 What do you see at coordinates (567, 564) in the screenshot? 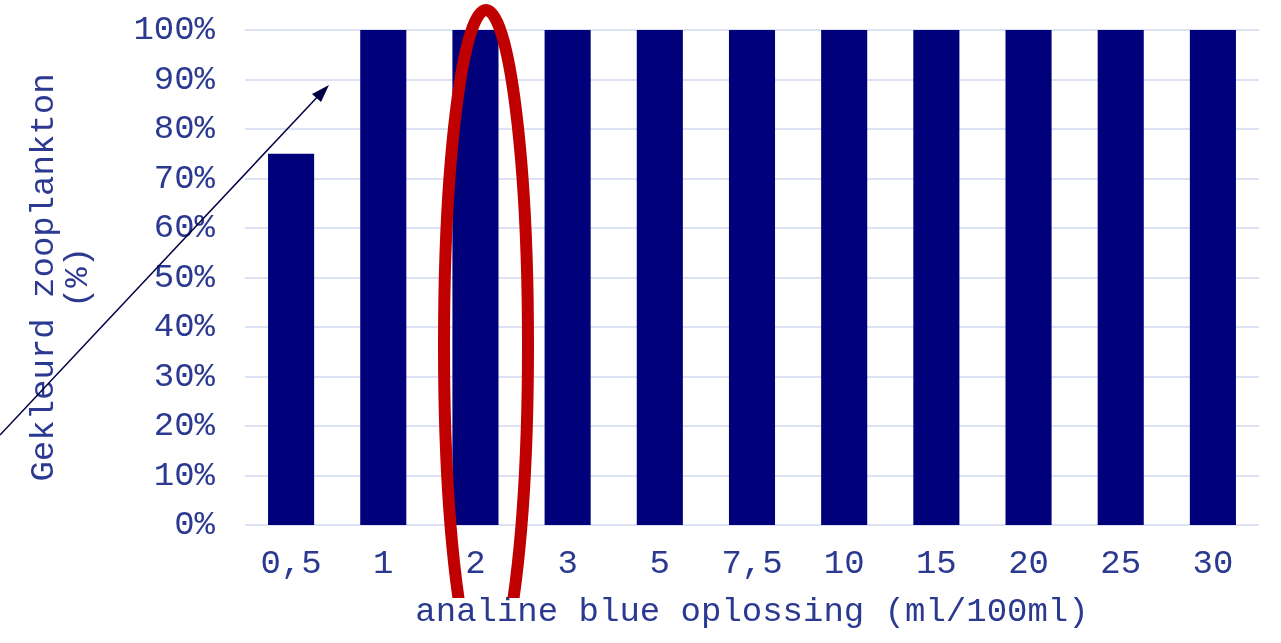
I see `x-tick-label: 3` at bounding box center [567, 564].